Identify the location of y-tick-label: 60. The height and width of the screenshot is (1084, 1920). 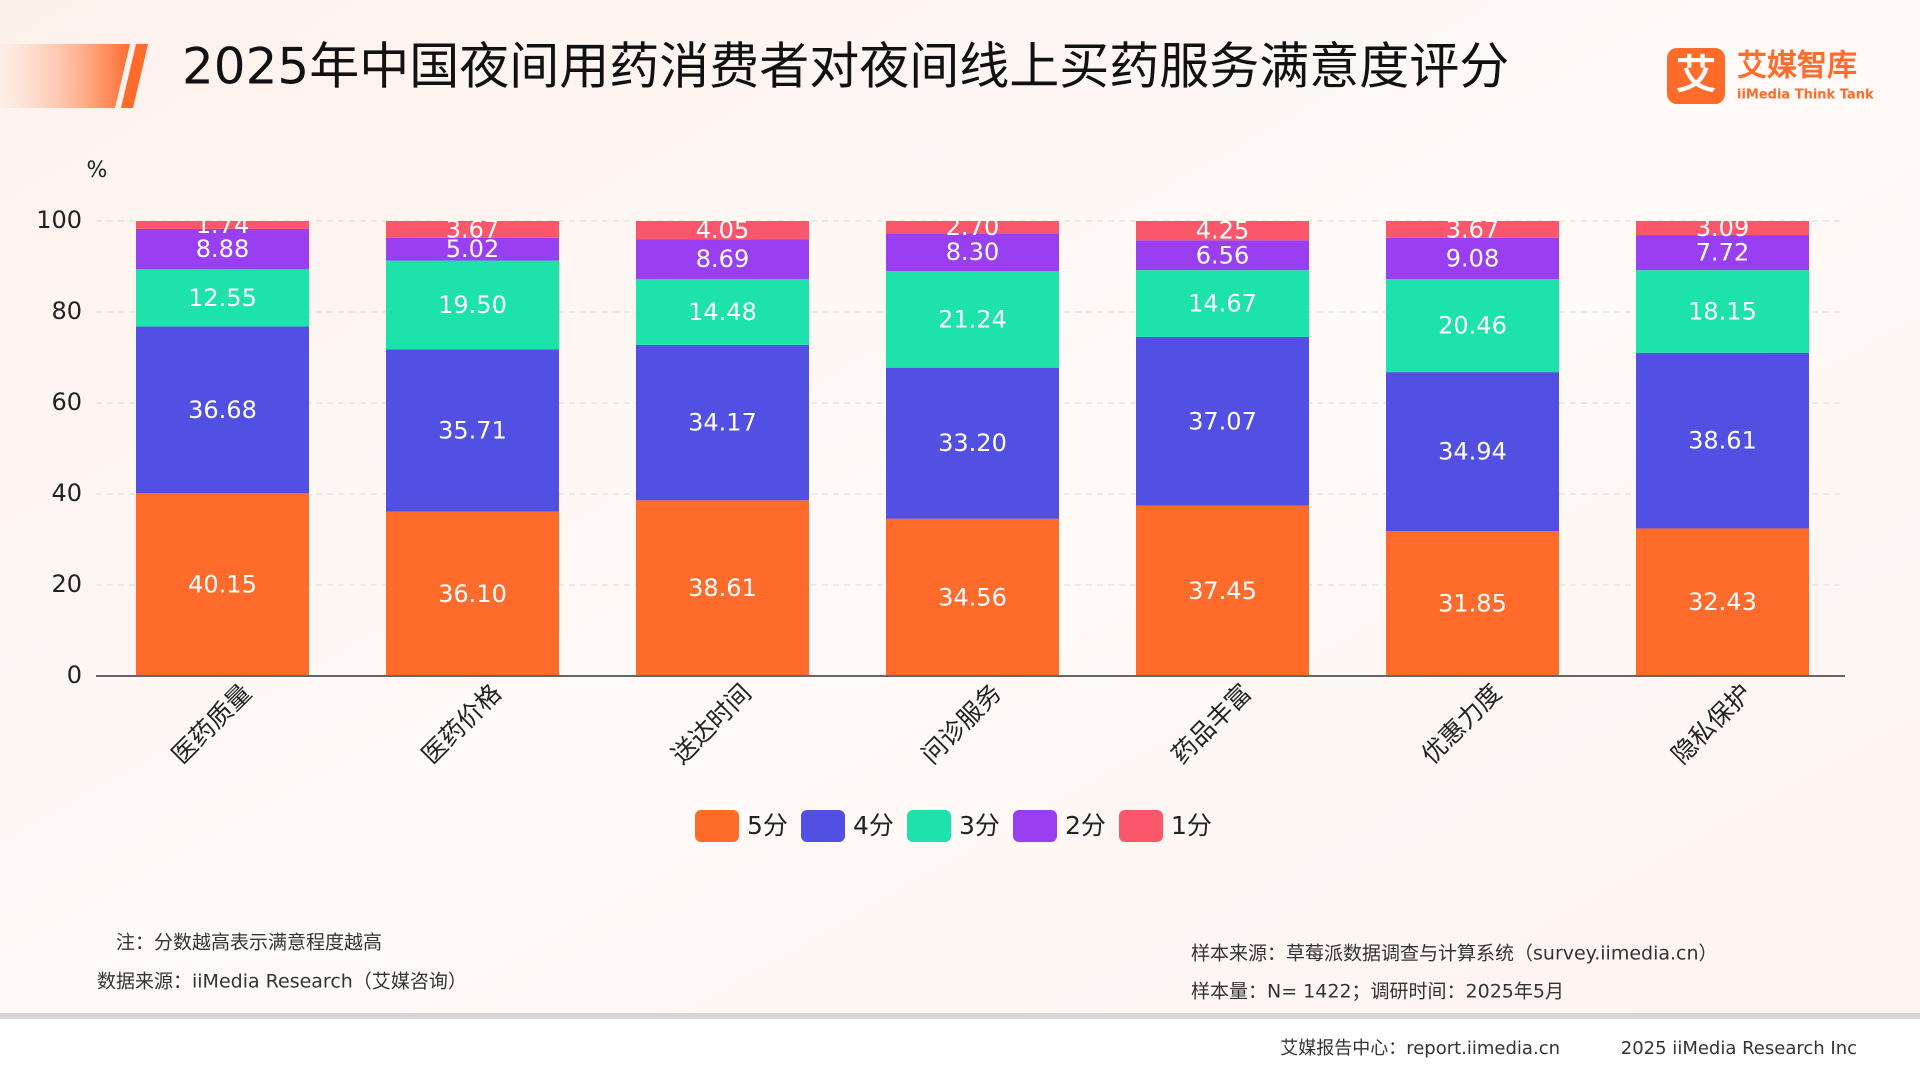
(66, 402).